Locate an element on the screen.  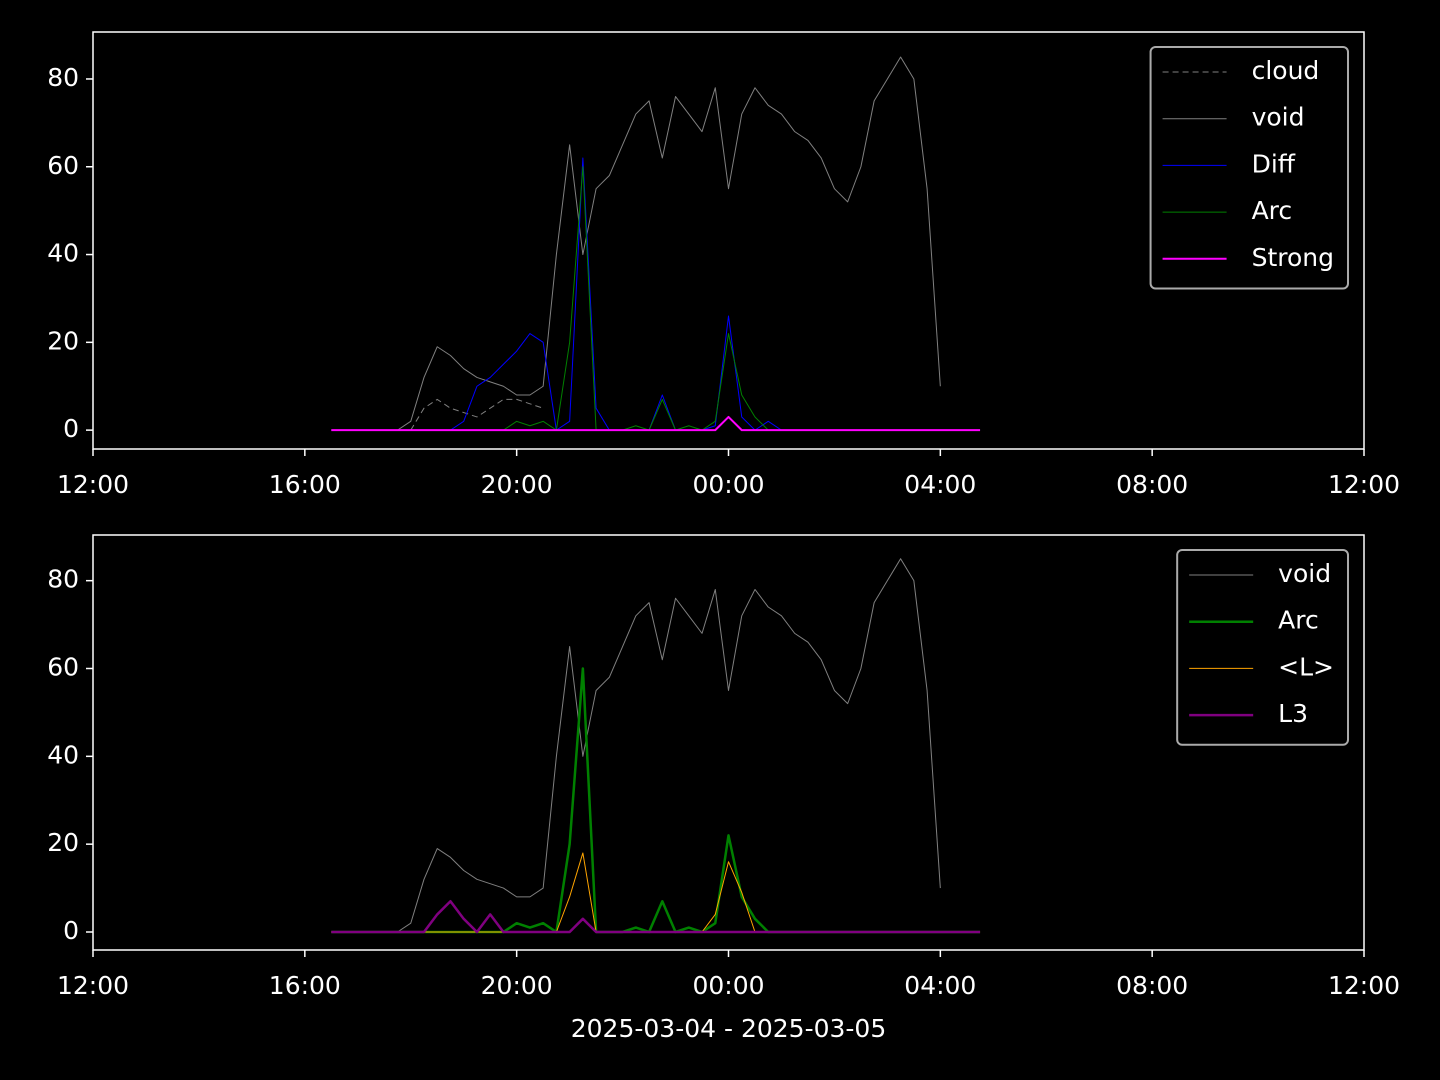
x-axis-label: 2025-03-04 - 2025-03-05 is located at coordinates (729, 1028).